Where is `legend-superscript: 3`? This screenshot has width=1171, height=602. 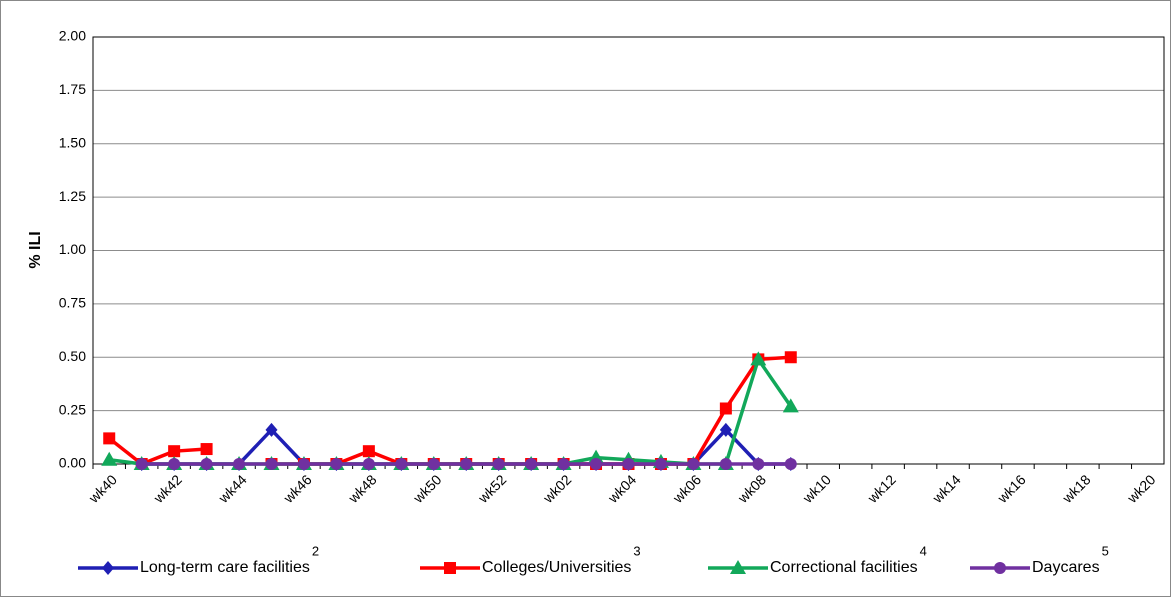
legend-superscript: 3 is located at coordinates (636, 550).